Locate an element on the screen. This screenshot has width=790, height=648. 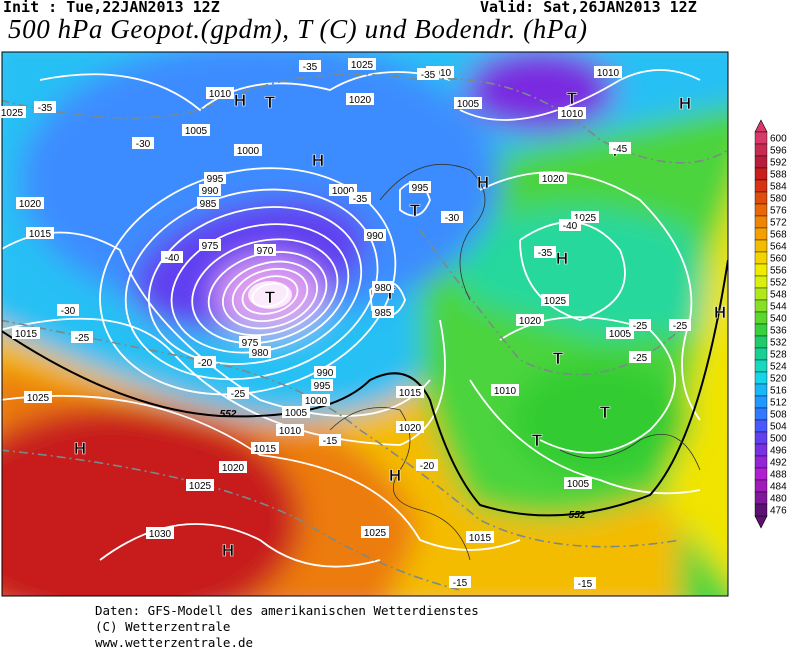
colorbar-label: 520 is located at coordinates (778, 379).